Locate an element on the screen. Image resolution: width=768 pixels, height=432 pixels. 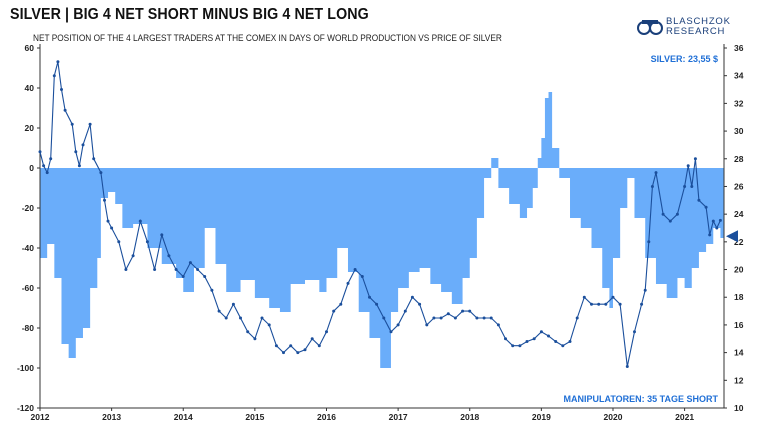
left-tick-label: 60 is located at coordinates (30, 48).